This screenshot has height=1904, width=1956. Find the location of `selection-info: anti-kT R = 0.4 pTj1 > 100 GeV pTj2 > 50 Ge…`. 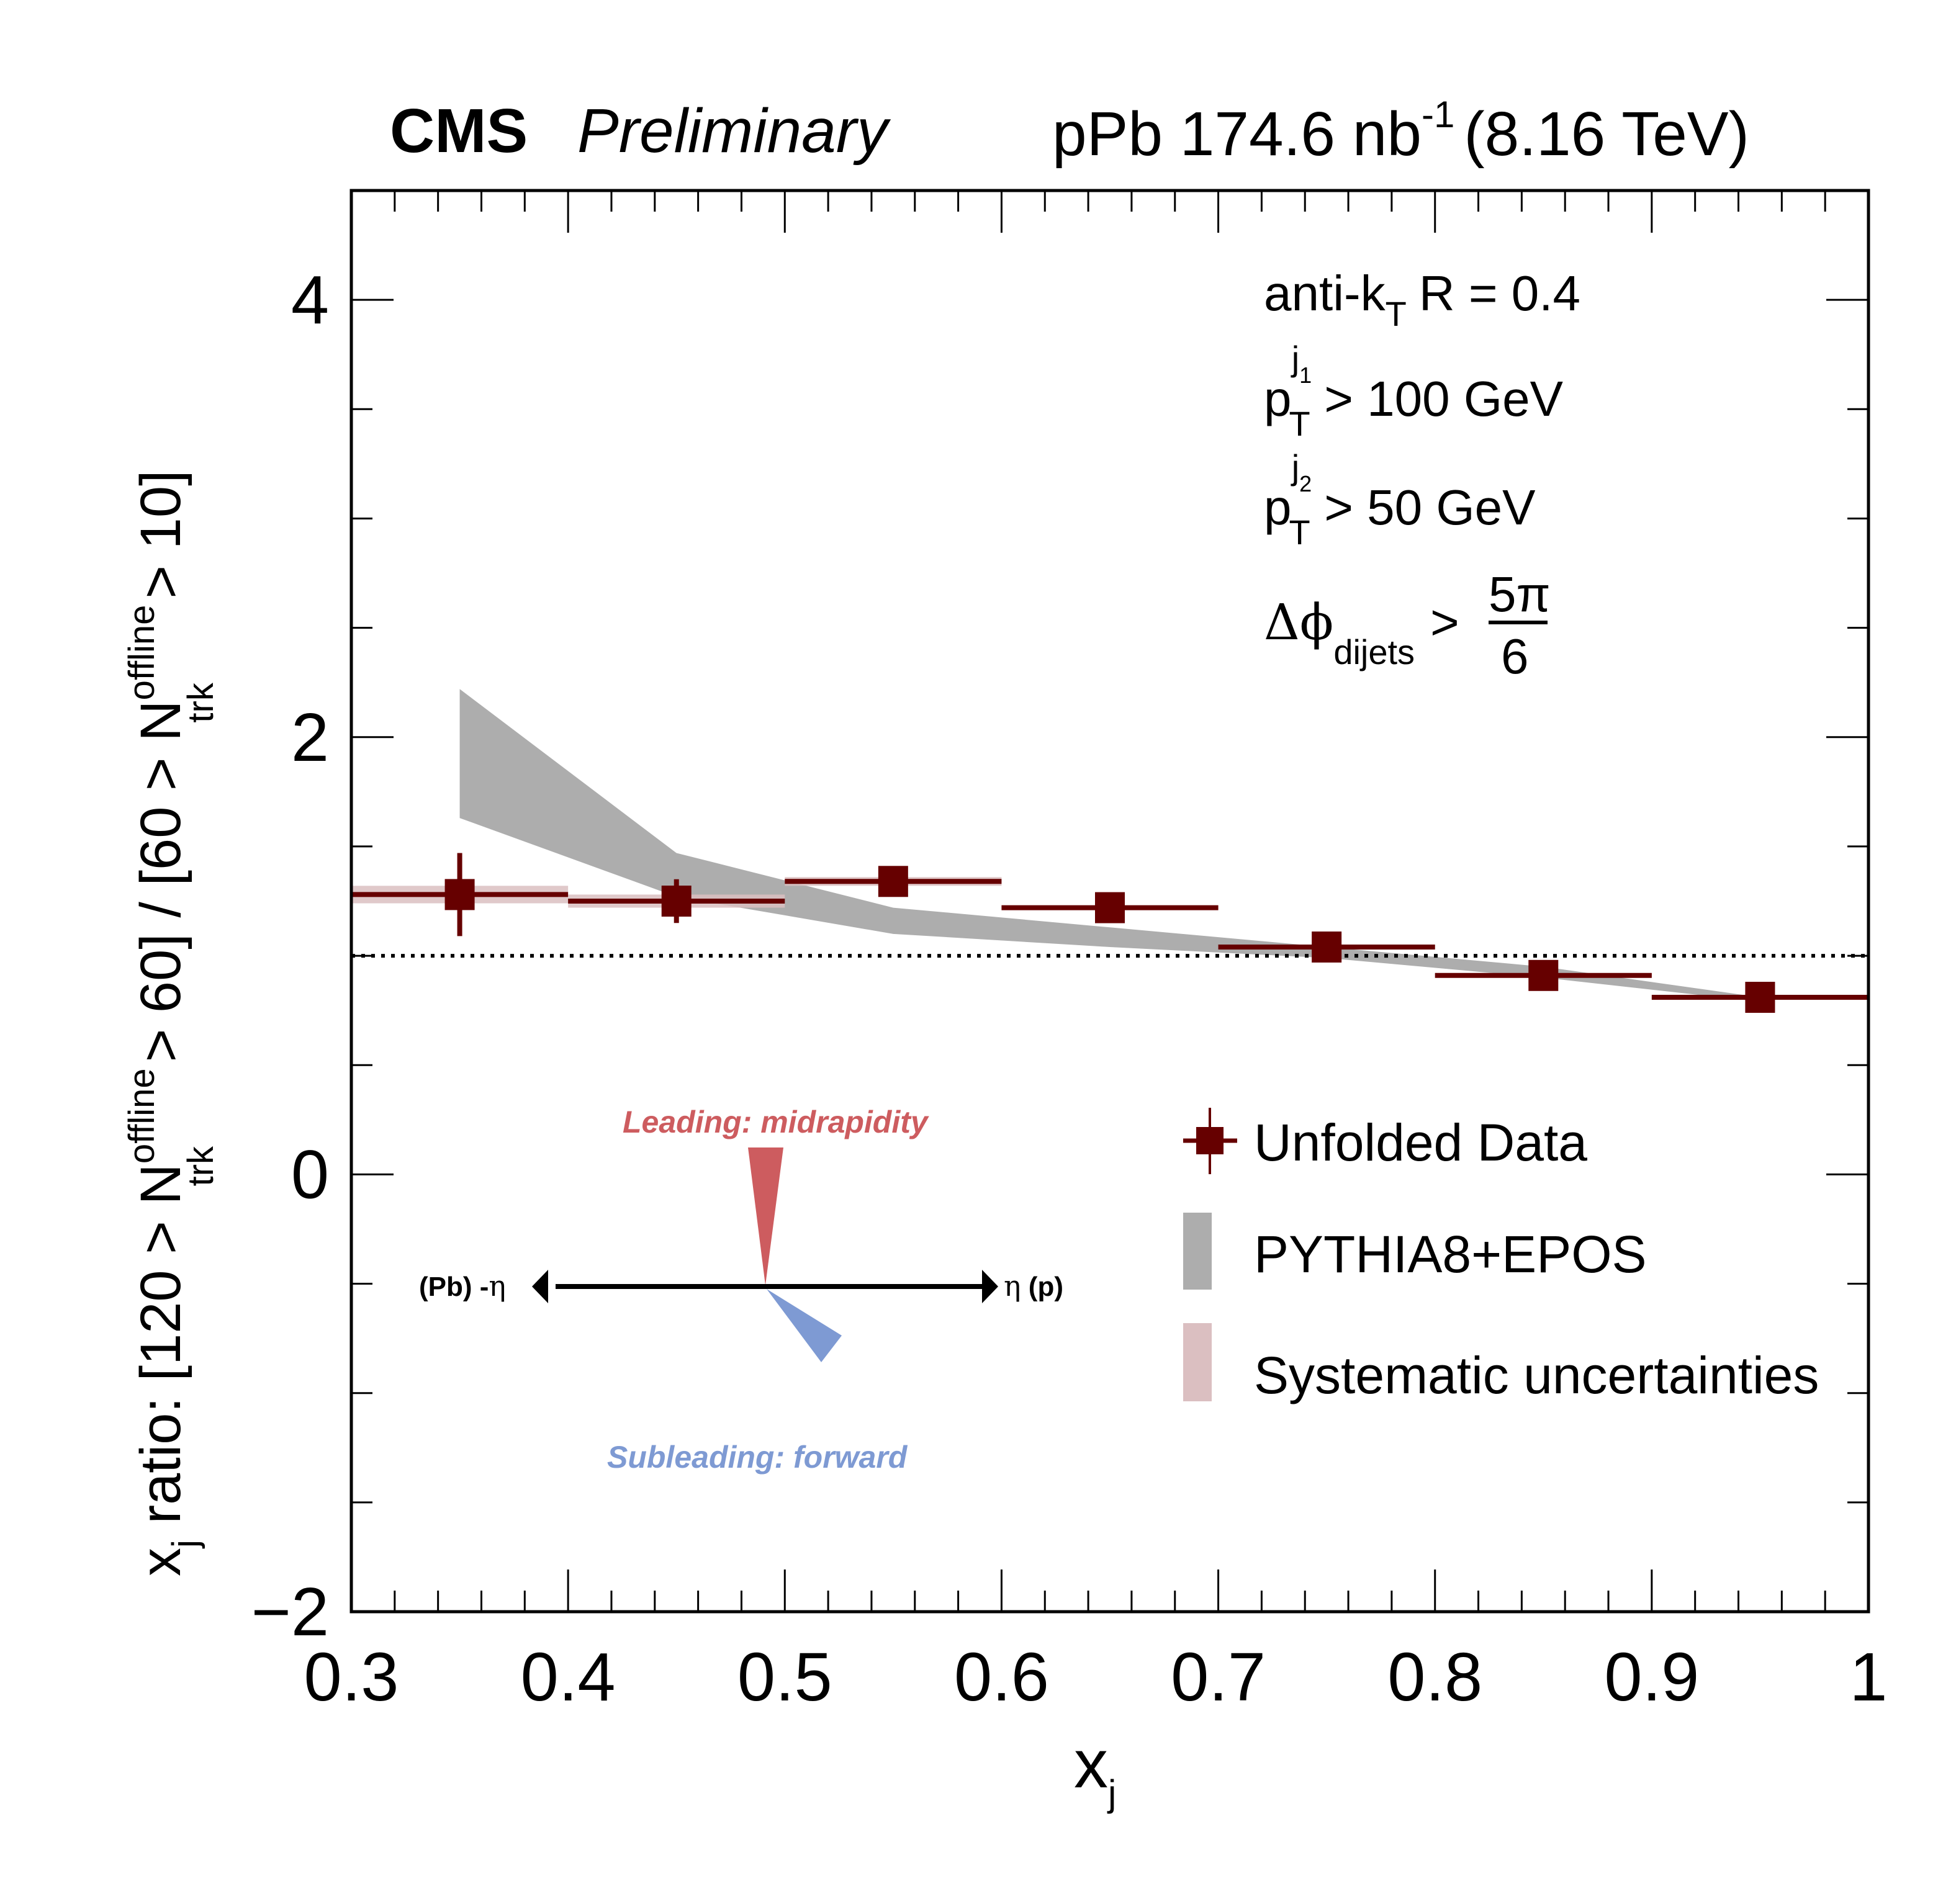

selection-info: anti-kT R = 0.4 pTj1 > 100 GeV pTj2 > 50 Ge… is located at coordinates (1422, 475).